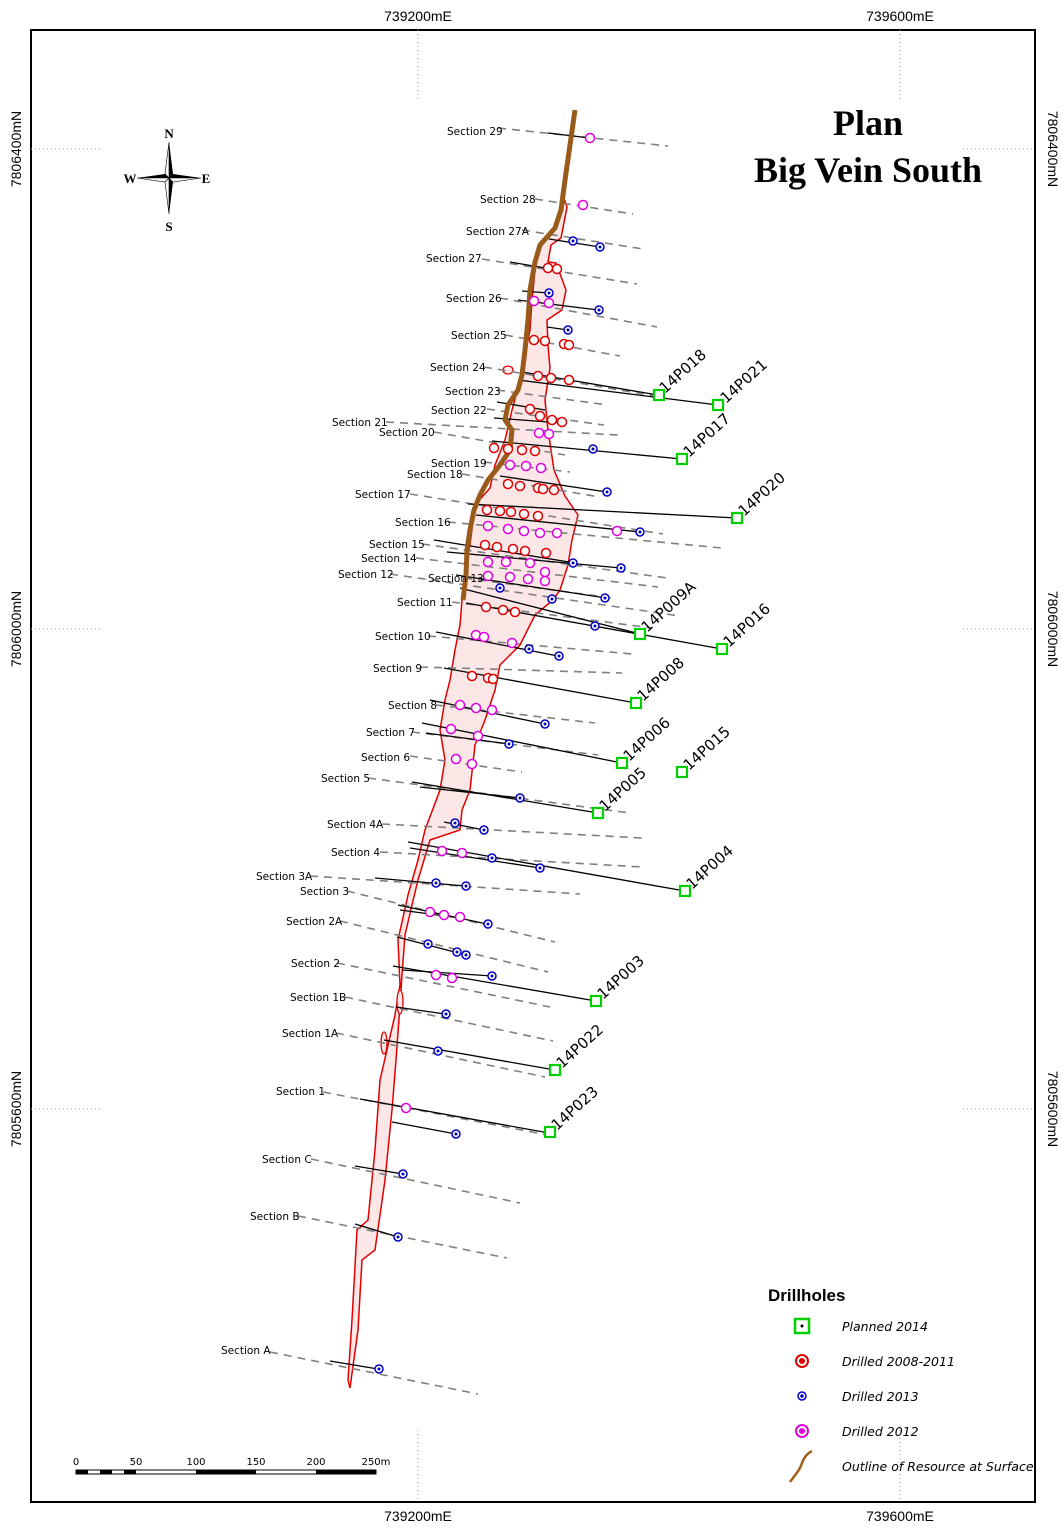 This screenshot has height=1528, width=1062. I want to click on section-label: Section 2A, so click(314, 922).